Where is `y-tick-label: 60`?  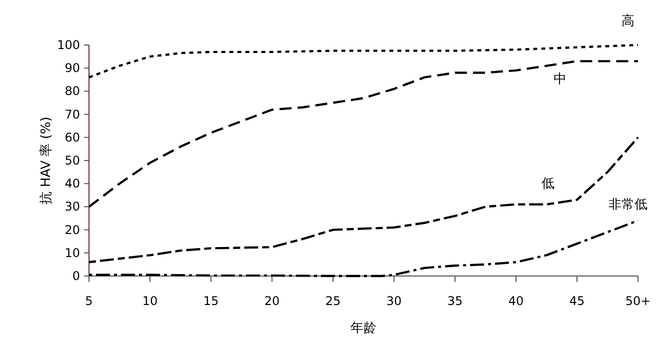 y-tick-label: 60 is located at coordinates (72, 137).